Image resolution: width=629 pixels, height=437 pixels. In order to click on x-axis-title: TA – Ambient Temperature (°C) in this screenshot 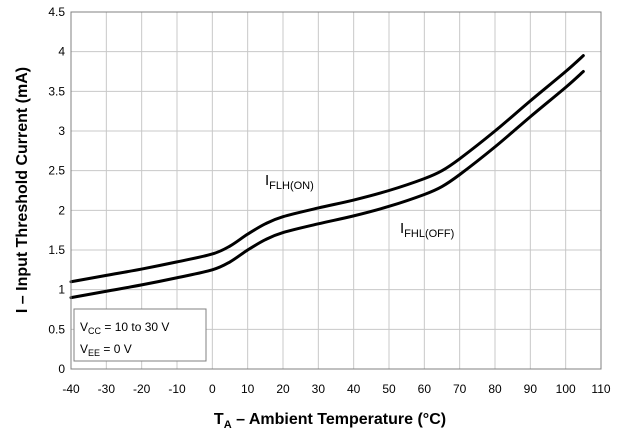, I will do `click(330, 421)`.